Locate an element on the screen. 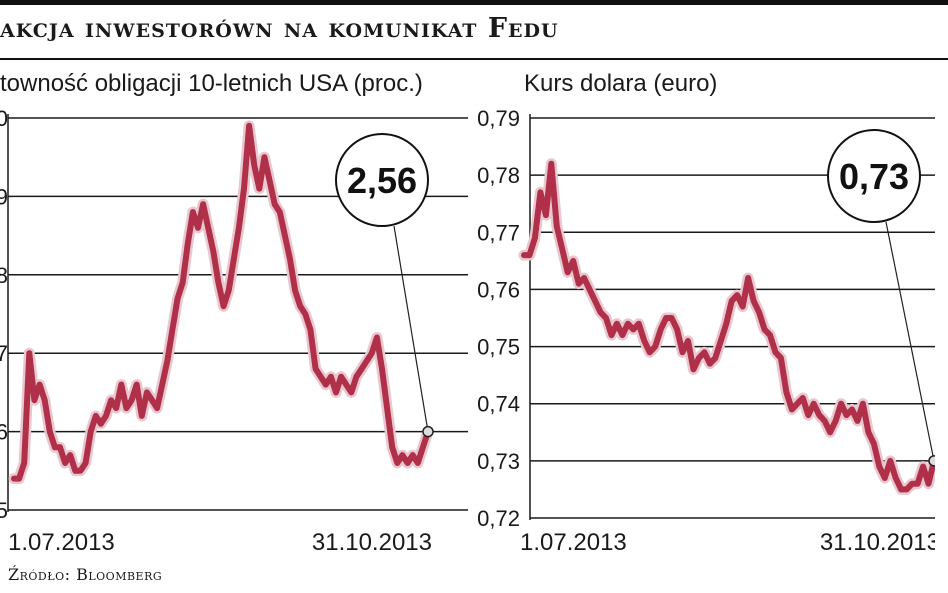  page-title: akcja inwestorówn na komunikat Fedu is located at coordinates (279, 28).